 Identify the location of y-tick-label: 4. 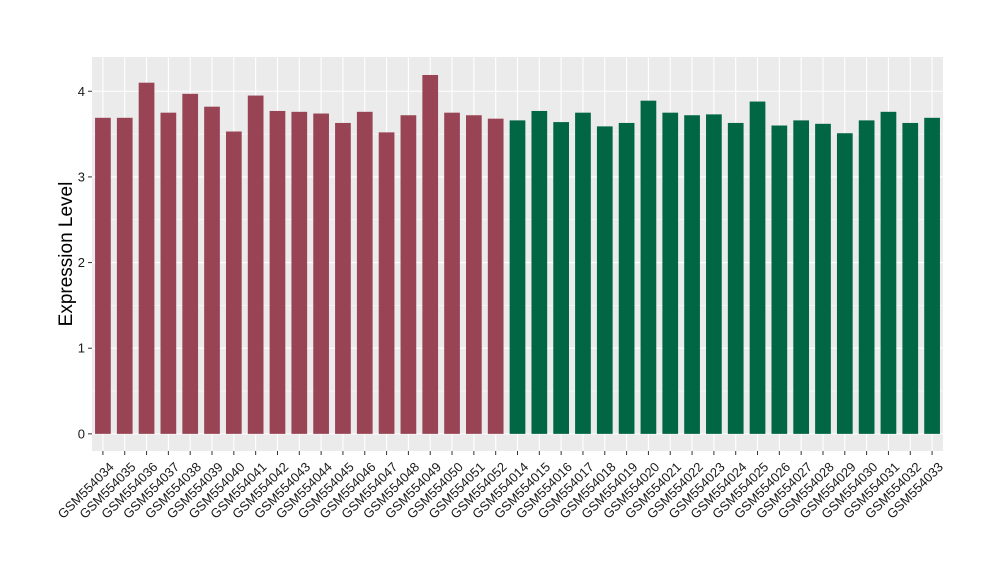
(81, 91).